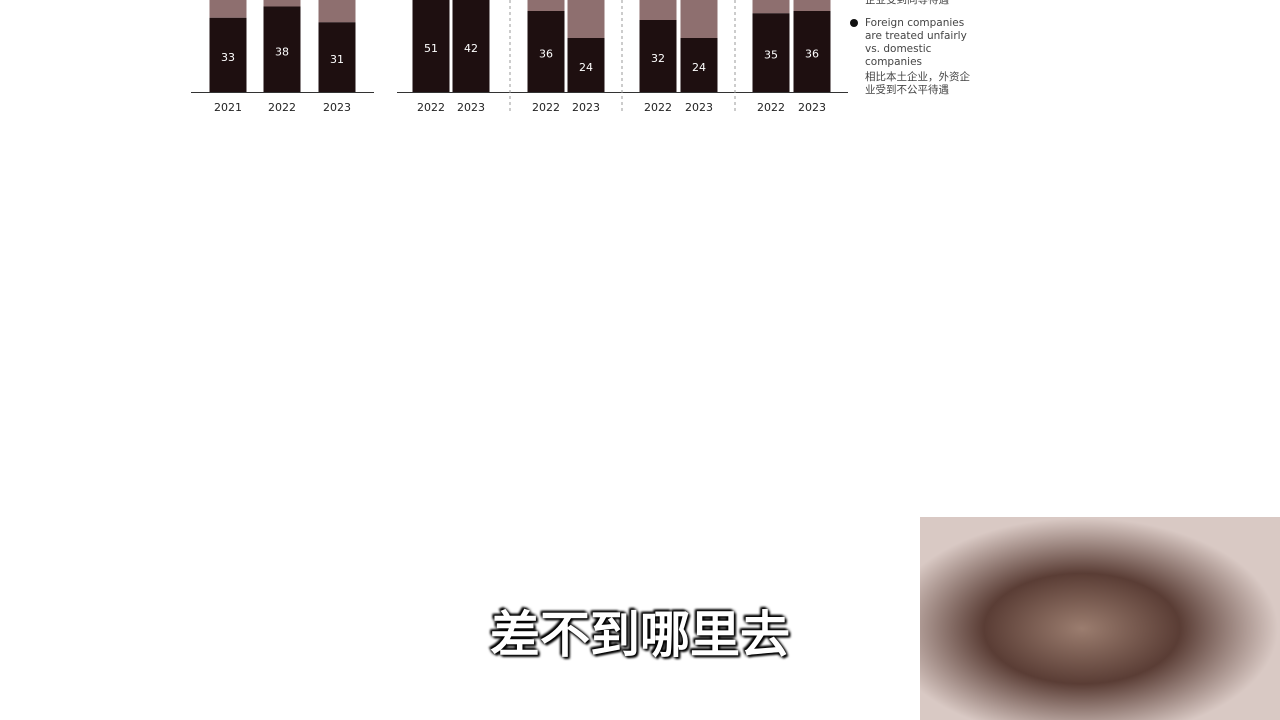  I want to click on value-label: 31, so click(337, 59).